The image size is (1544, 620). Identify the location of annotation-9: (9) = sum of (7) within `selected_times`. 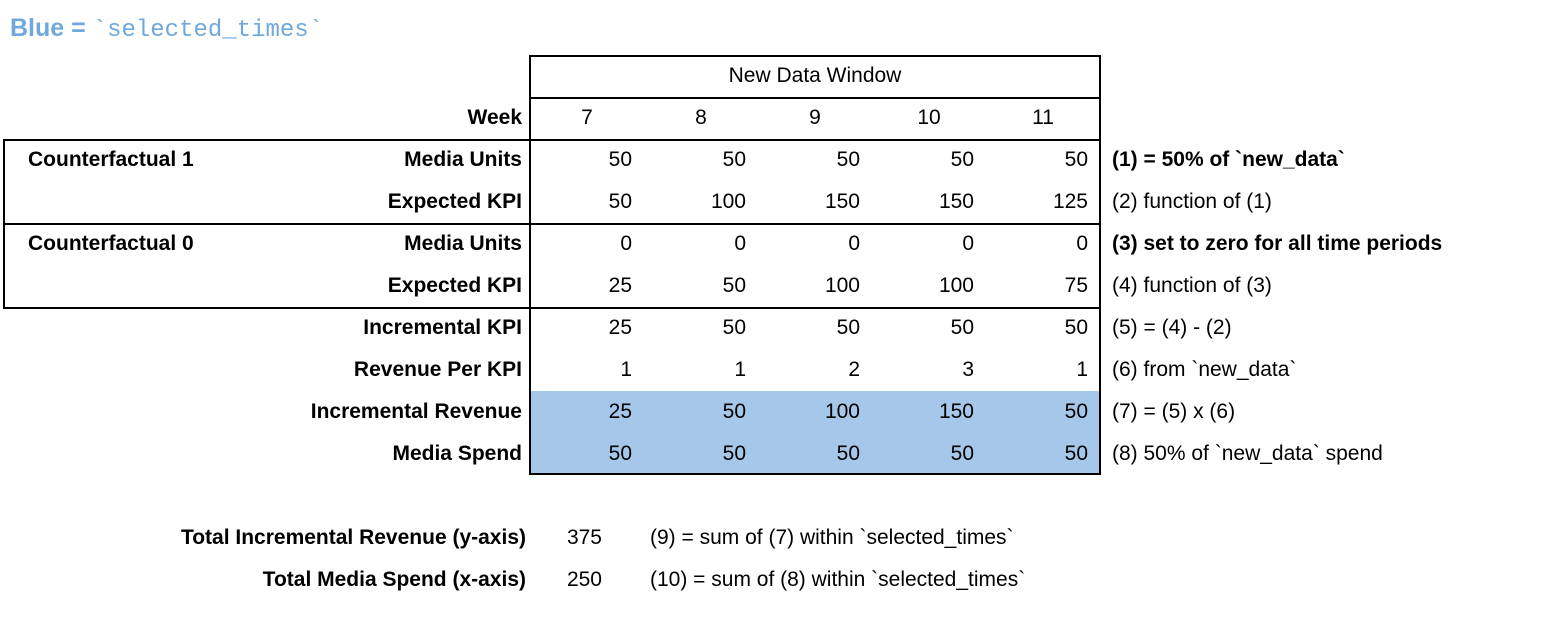
(832, 537).